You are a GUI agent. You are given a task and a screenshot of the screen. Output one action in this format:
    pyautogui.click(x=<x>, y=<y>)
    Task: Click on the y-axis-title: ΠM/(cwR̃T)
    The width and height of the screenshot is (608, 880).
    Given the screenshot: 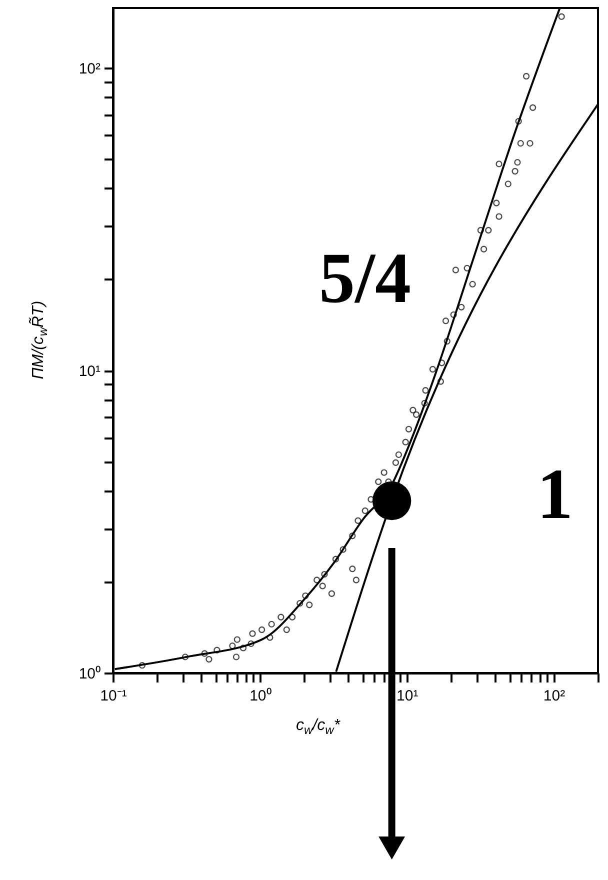 What is the action you would take?
    pyautogui.click(x=39, y=340)
    